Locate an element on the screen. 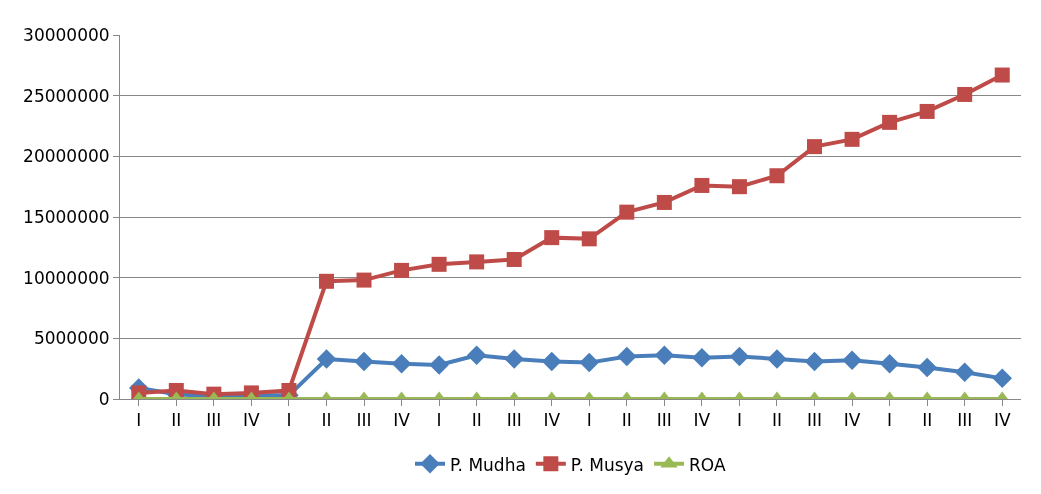 The image size is (1041, 494). y-tick-label: 15000000 is located at coordinates (66, 216).